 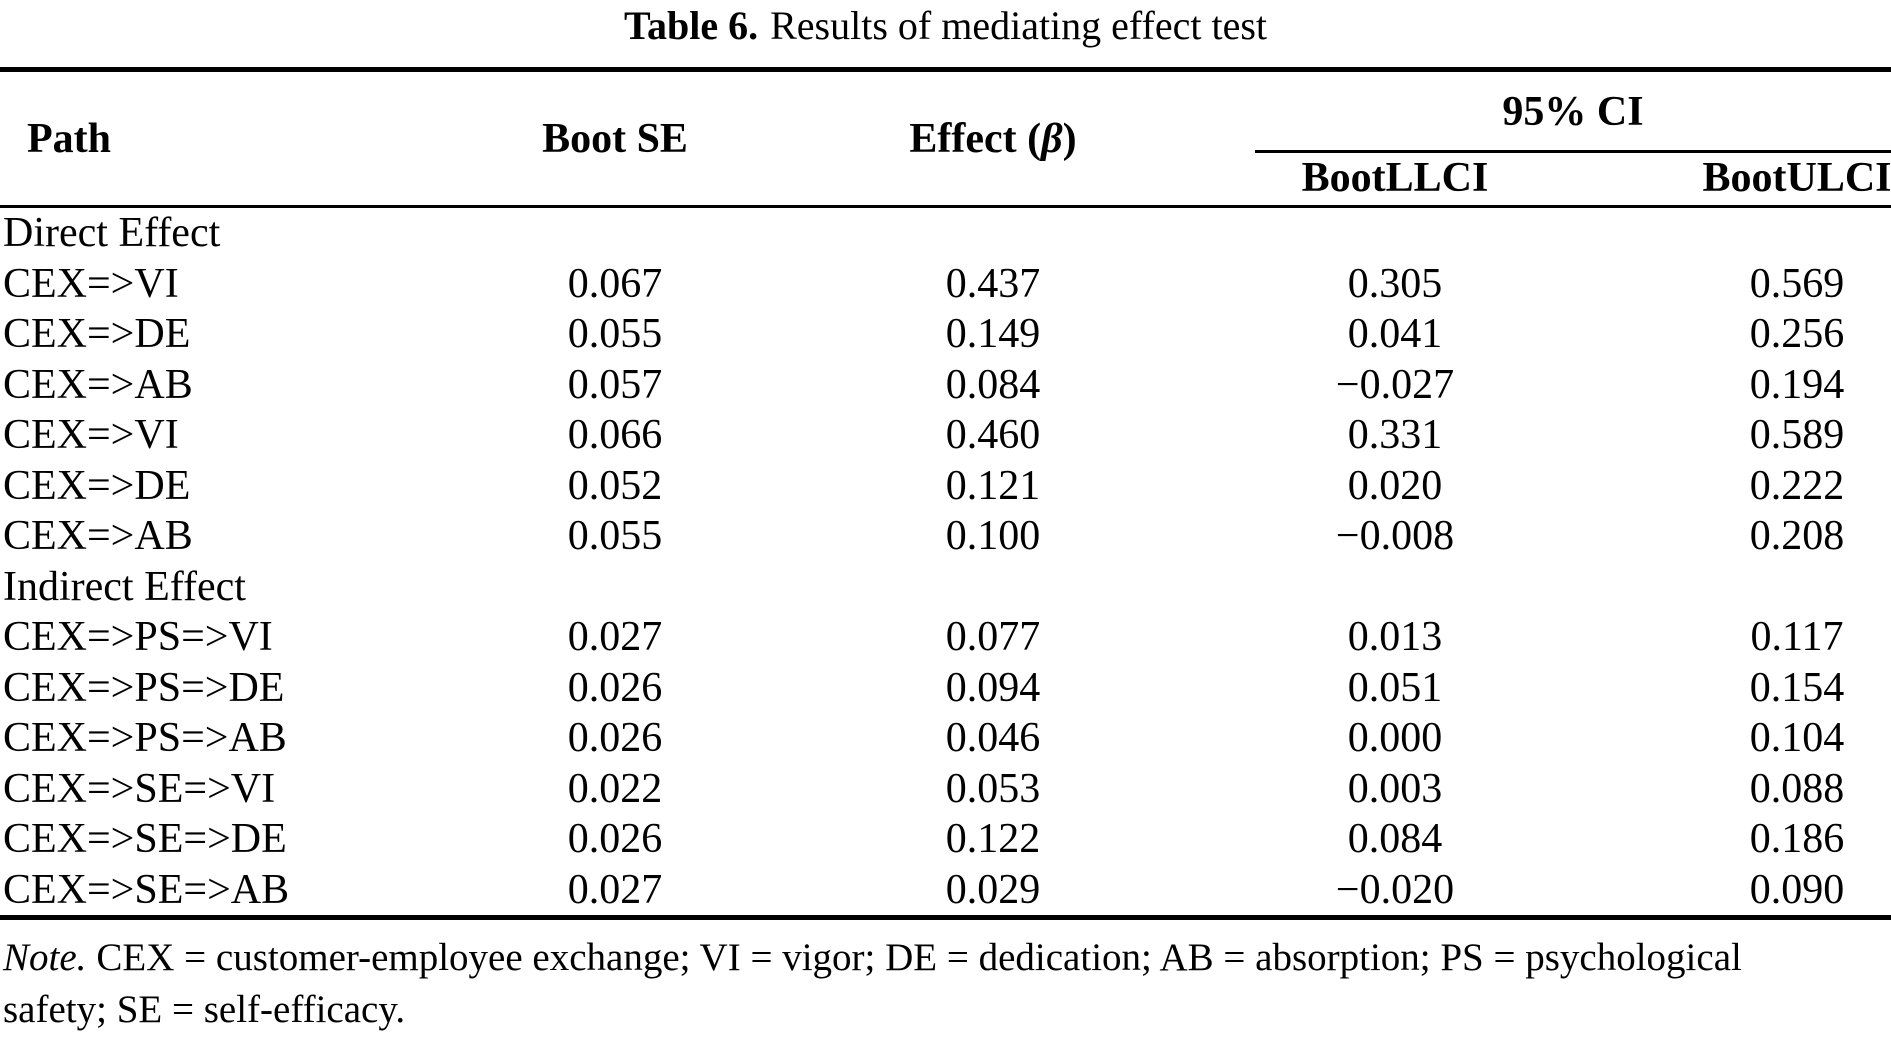 What do you see at coordinates (124, 586) in the screenshot?
I see `section-label: Indirect Effect` at bounding box center [124, 586].